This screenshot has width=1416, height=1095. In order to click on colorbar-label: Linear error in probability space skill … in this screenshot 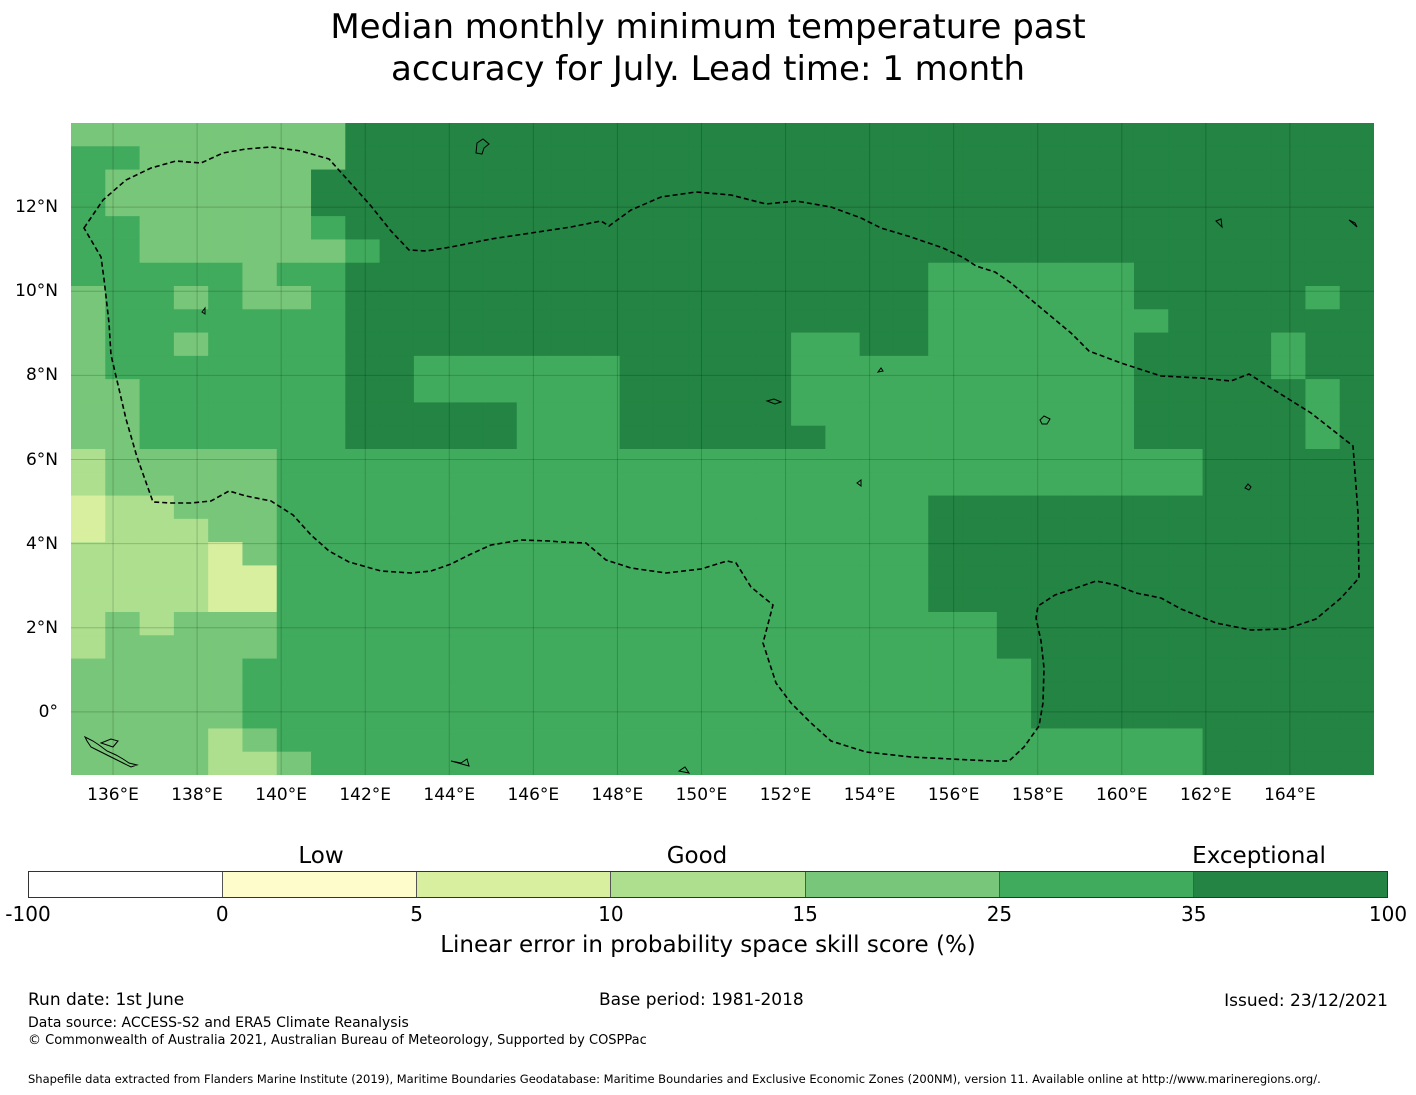, I will do `click(708, 945)`.